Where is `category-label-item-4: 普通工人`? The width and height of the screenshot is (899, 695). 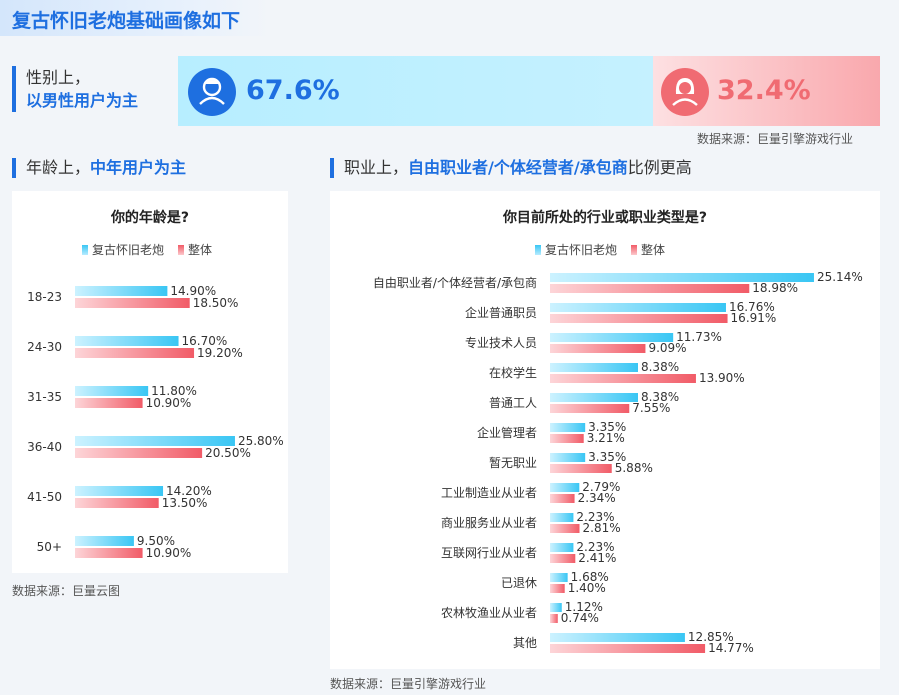 category-label-item-4: 普通工人 is located at coordinates (513, 403).